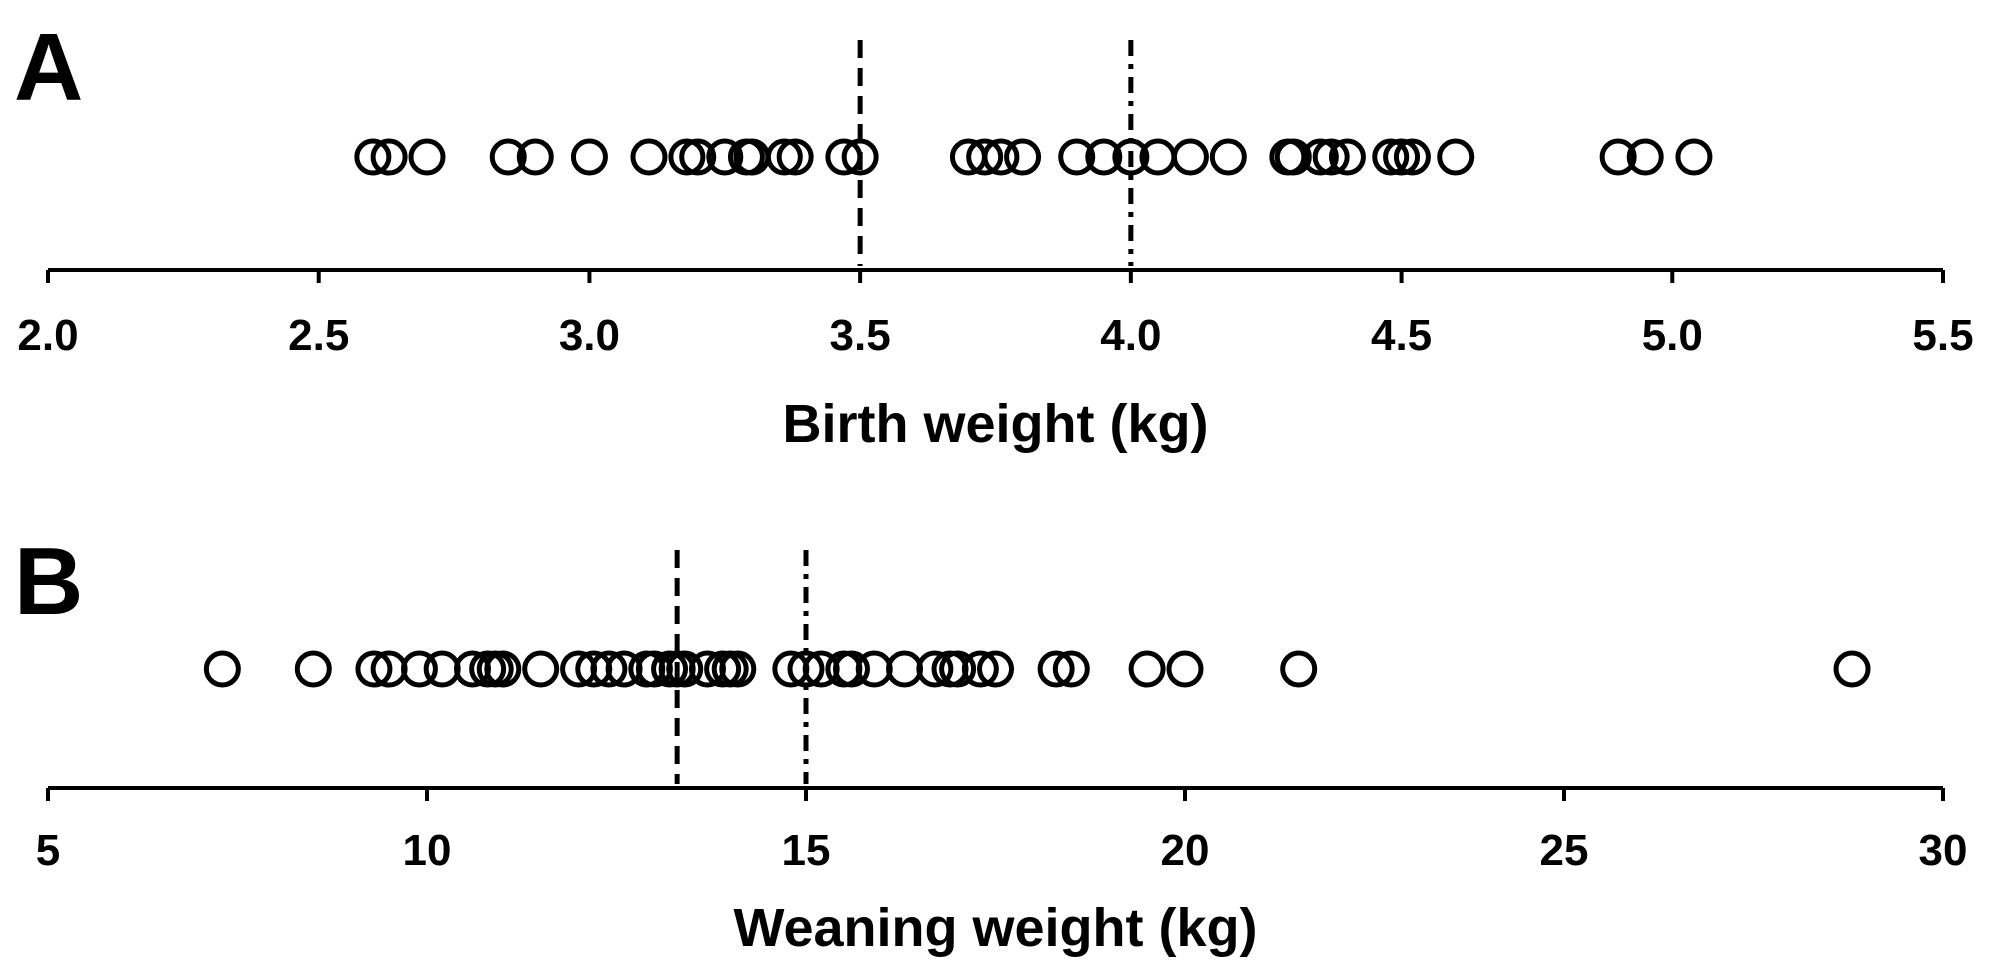 The image size is (1993, 979). I want to click on panel-a-x-tick-label: 5.0, so click(1672, 335).